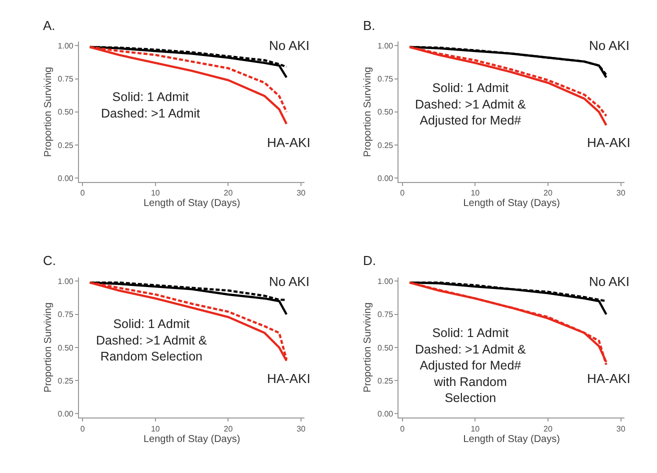  What do you see at coordinates (151, 105) in the screenshot?
I see `annotation: Solid: 1 Admit Dashed: >1 Admit` at bounding box center [151, 105].